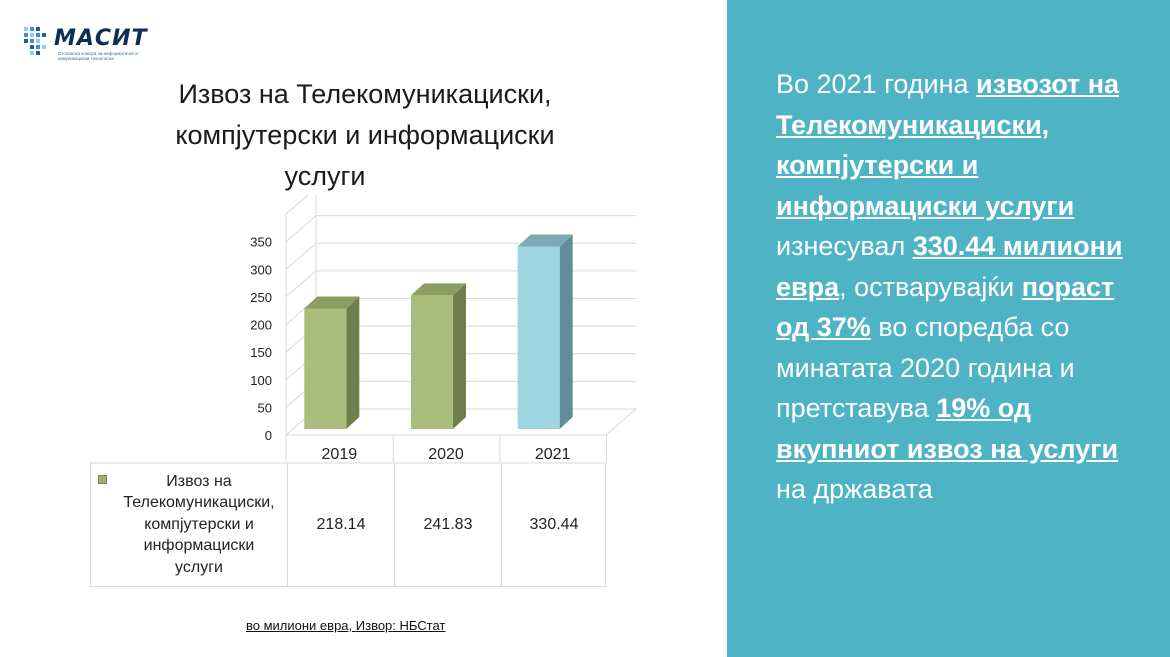 This screenshot has height=657, width=1170. I want to click on summary-highlight: 330.44 милиони евра, so click(949, 266).